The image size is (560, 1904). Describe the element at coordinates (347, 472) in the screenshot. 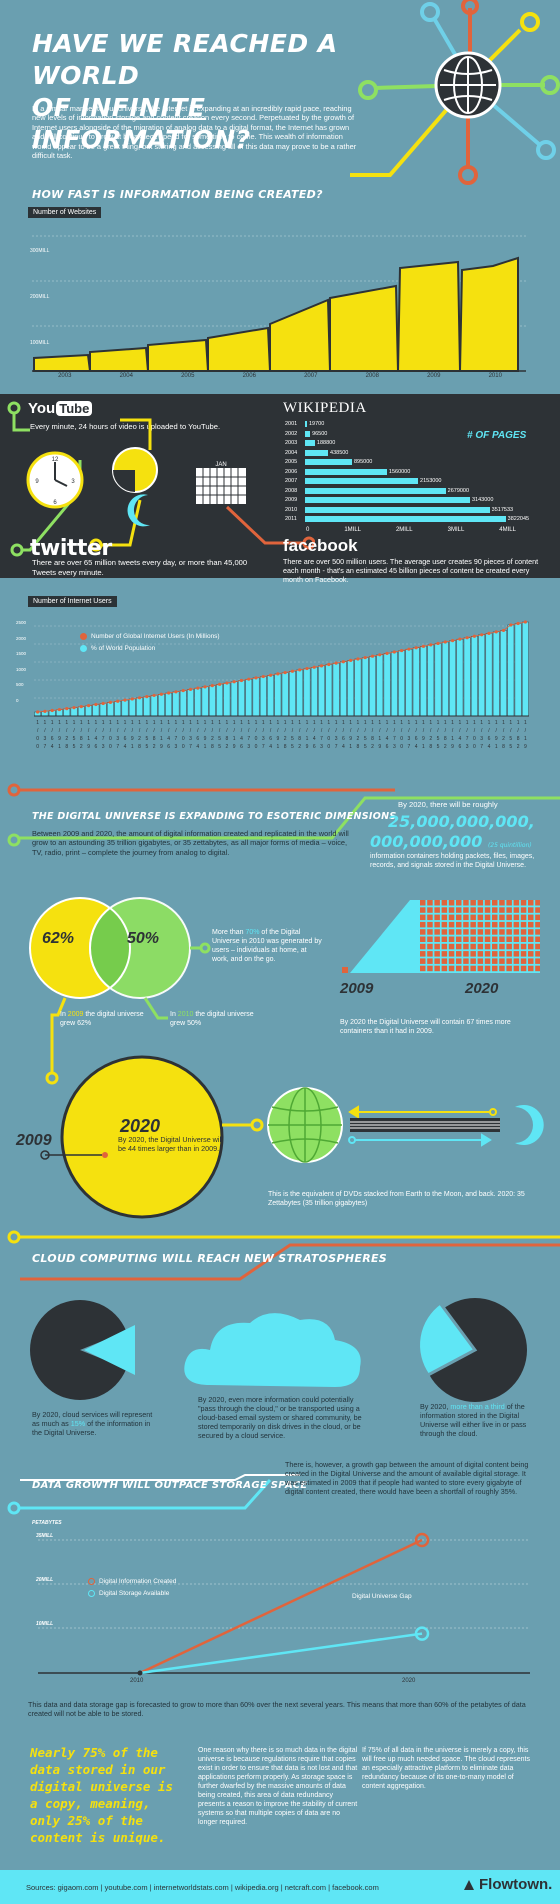

I see `wiki-bar-row: 2006 1560000` at that location.